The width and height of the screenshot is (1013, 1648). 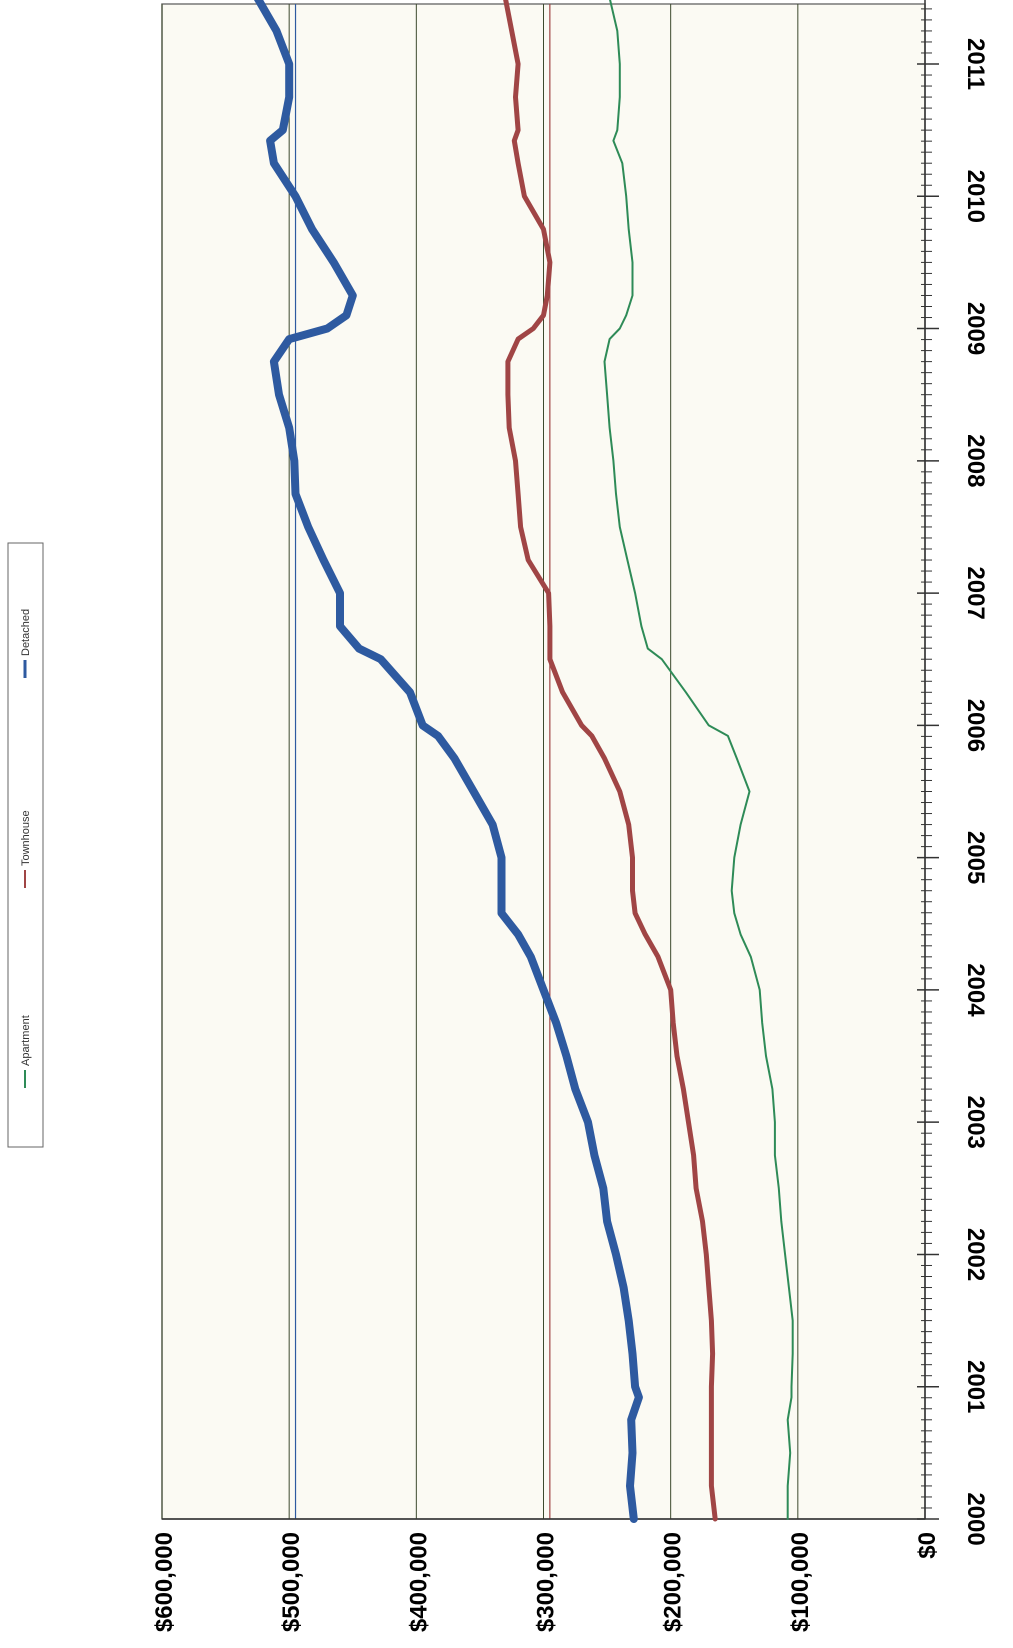 What do you see at coordinates (26, 838) in the screenshot?
I see `legend-label-townhouse: Townhouse` at bounding box center [26, 838].